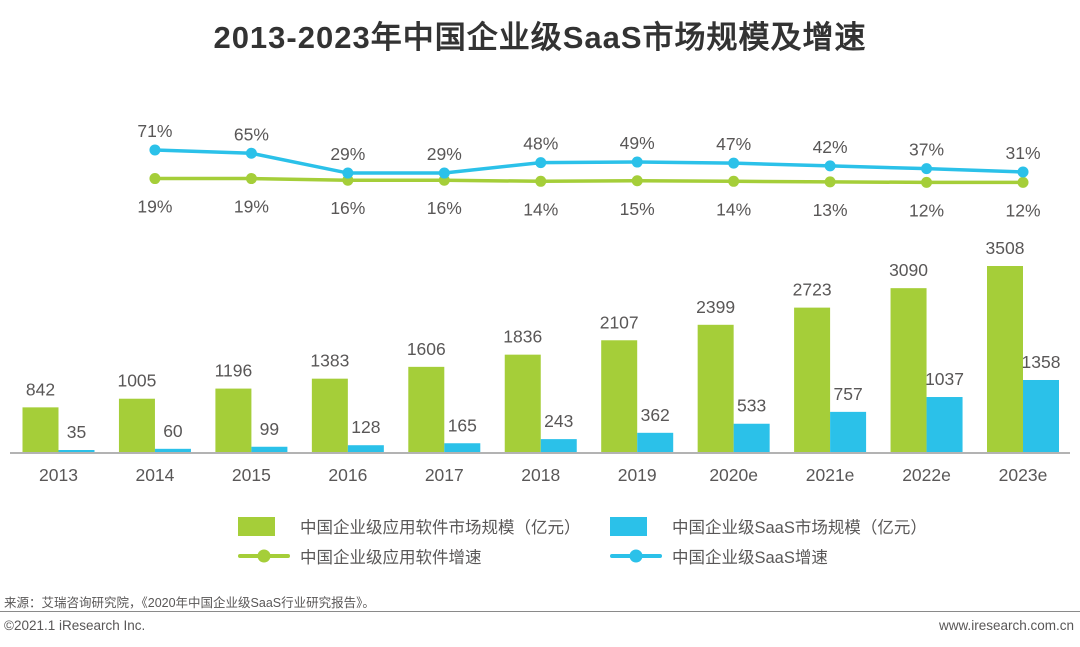 This screenshot has width=1080, height=647. I want to click on bar-value-app-software: 3090, so click(908, 270).